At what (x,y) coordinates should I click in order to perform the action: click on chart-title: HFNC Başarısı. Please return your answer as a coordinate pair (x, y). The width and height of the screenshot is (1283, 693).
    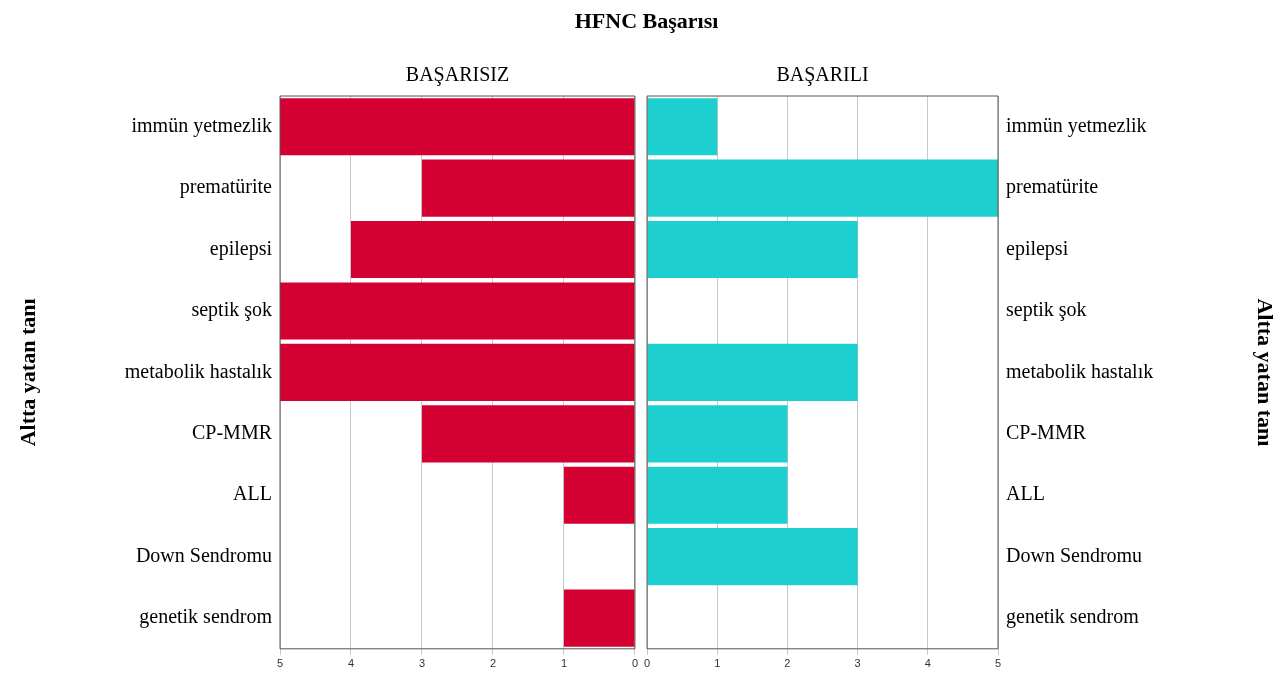
    Looking at the image, I should click on (646, 21).